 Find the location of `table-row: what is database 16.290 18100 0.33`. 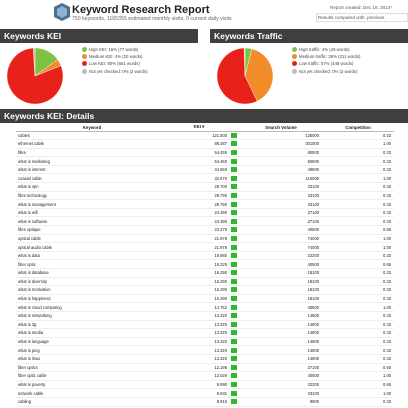

table-row: what is database 16.290 18100 0.33 is located at coordinates (205, 273).